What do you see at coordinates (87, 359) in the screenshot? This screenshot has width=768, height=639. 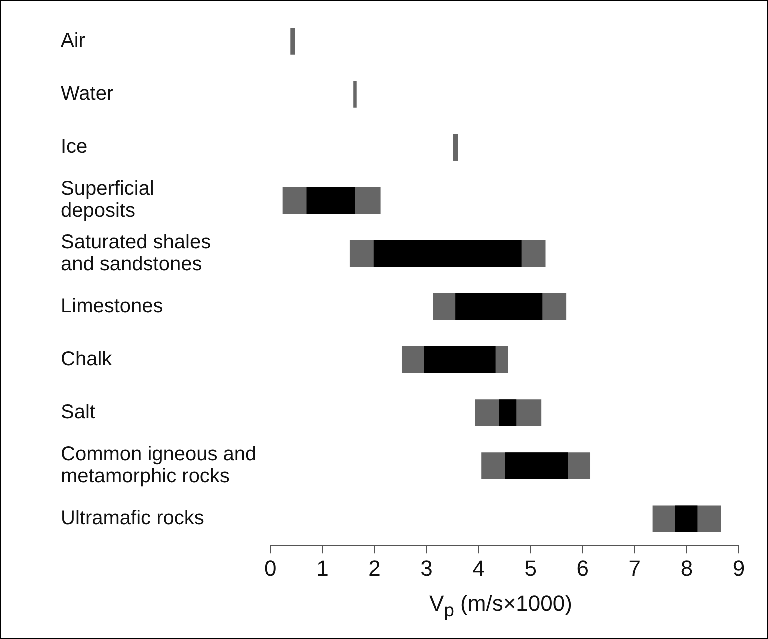 I see `y-tick-label: Chalk` at bounding box center [87, 359].